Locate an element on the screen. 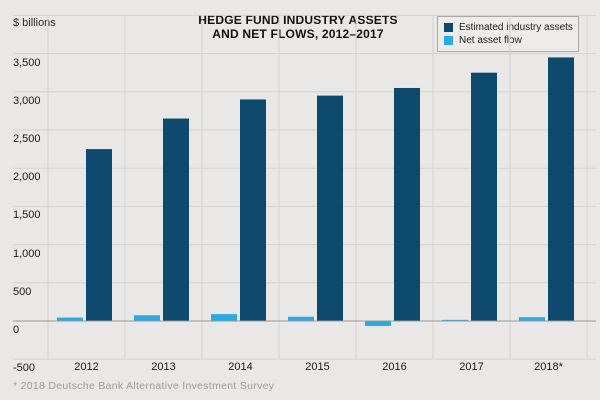  x-axis-label: 2018* is located at coordinates (548, 367).